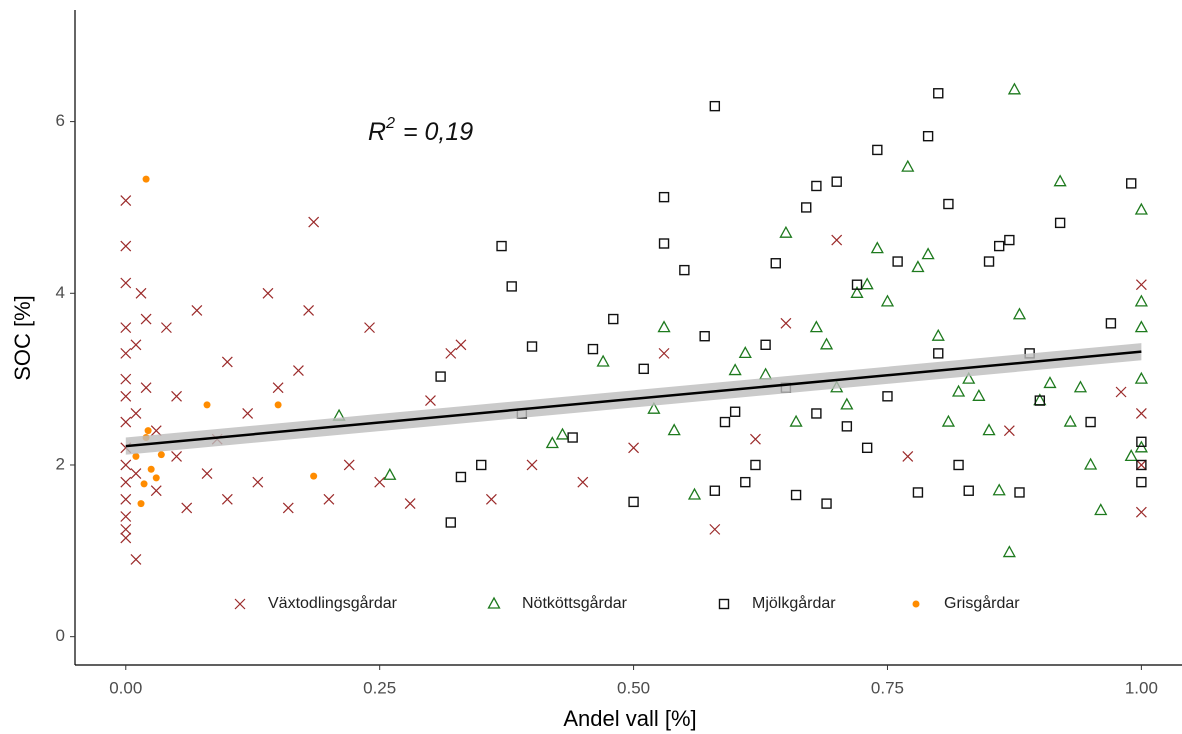  Describe the element at coordinates (379, 687) in the screenshot. I see `x-tick-label: 0.25` at that location.